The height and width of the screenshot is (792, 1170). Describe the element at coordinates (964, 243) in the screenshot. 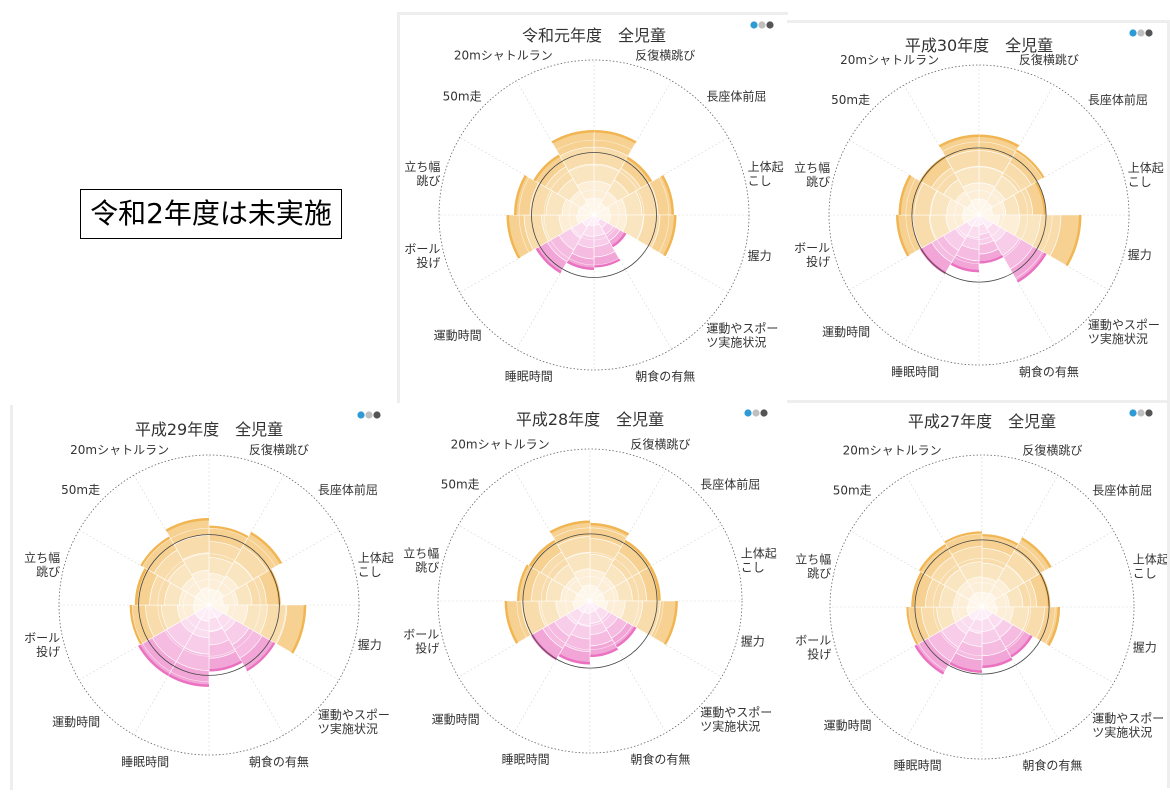

I see `bar-睡眠時間` at that location.